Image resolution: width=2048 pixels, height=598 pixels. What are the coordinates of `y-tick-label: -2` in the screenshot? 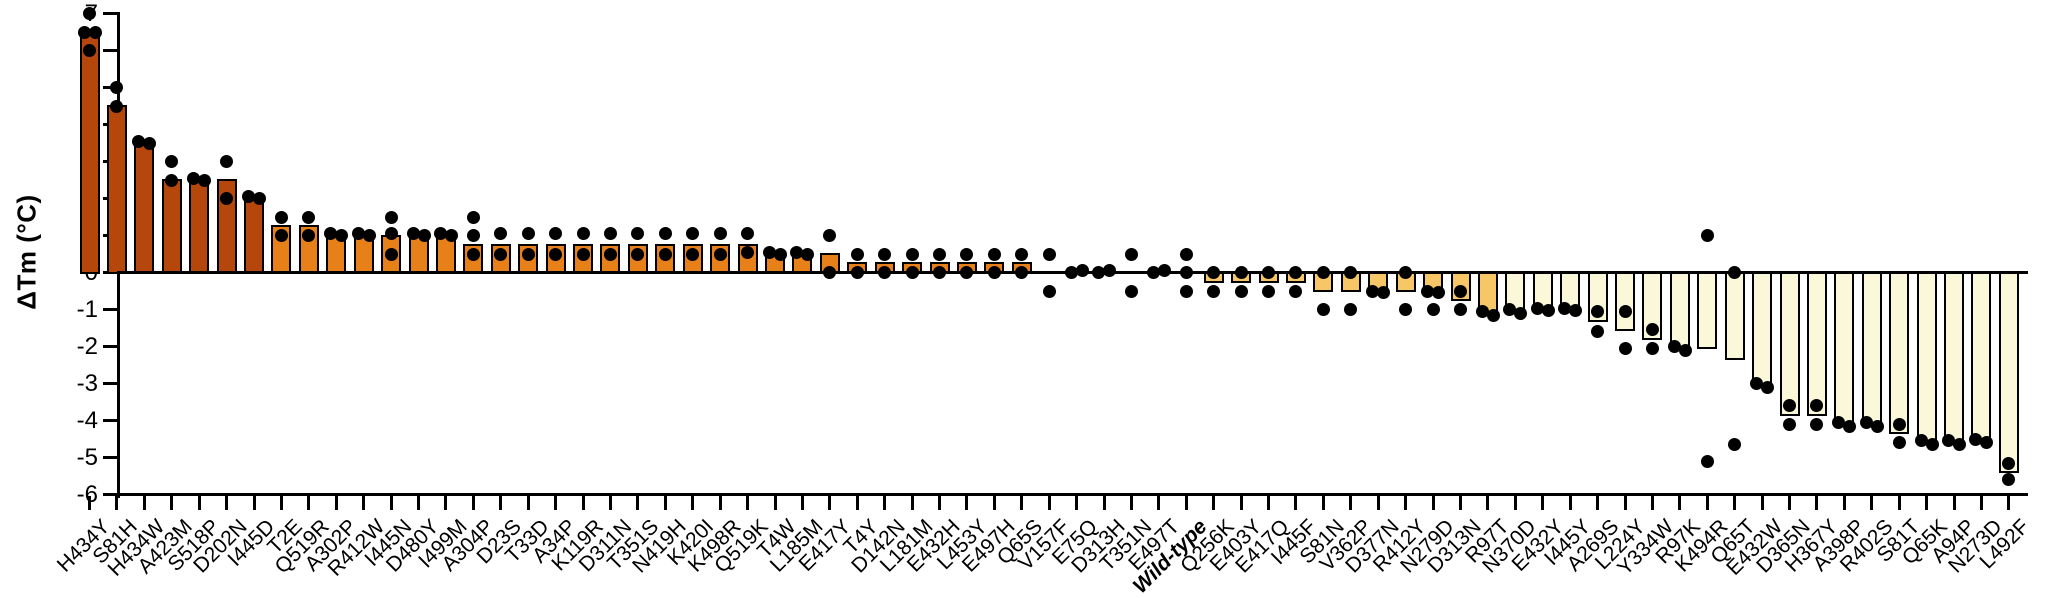 It's located at (63, 347).